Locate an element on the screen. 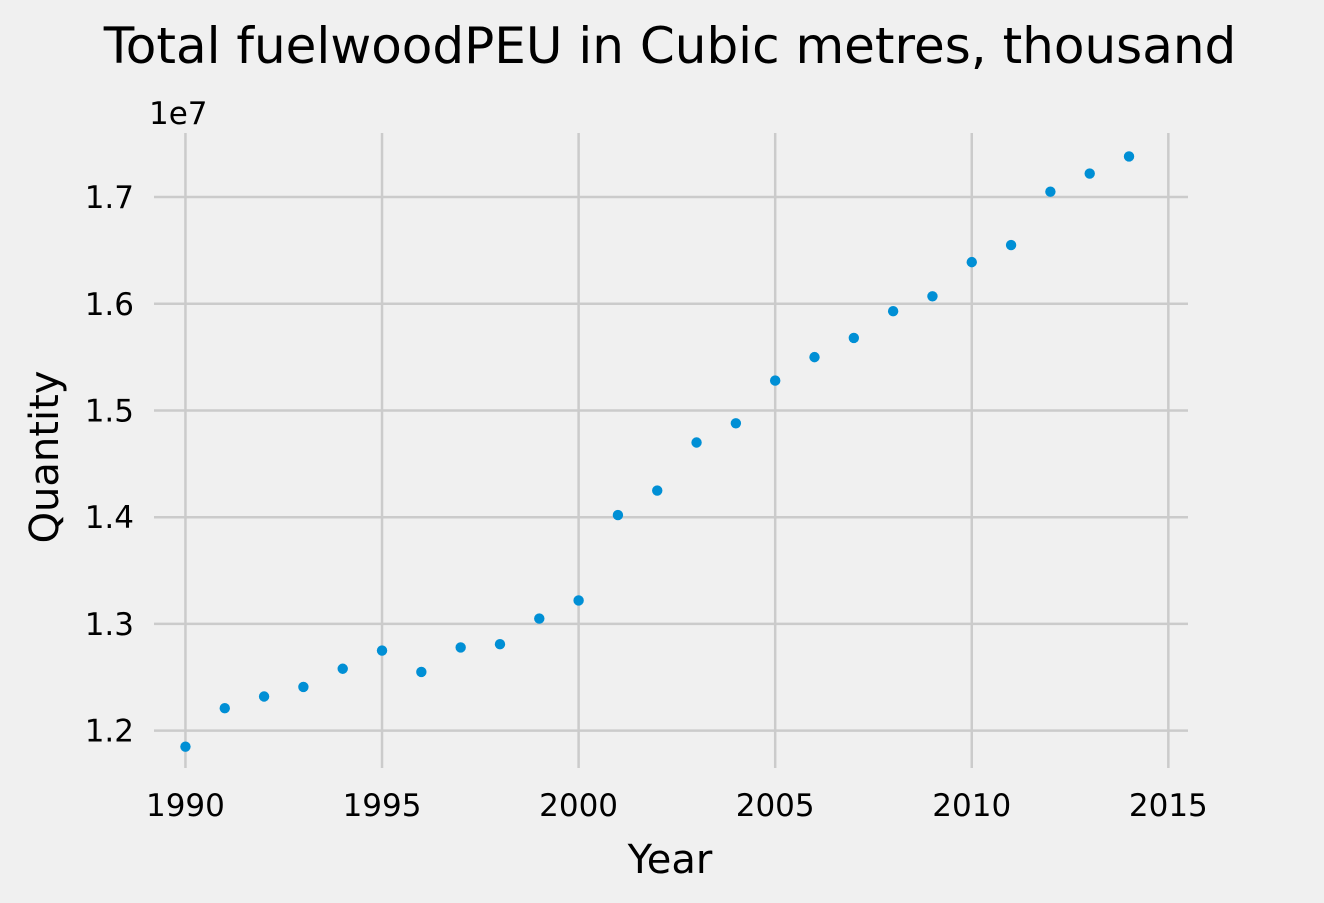  y-axis-label: Quantity is located at coordinates (45, 457).